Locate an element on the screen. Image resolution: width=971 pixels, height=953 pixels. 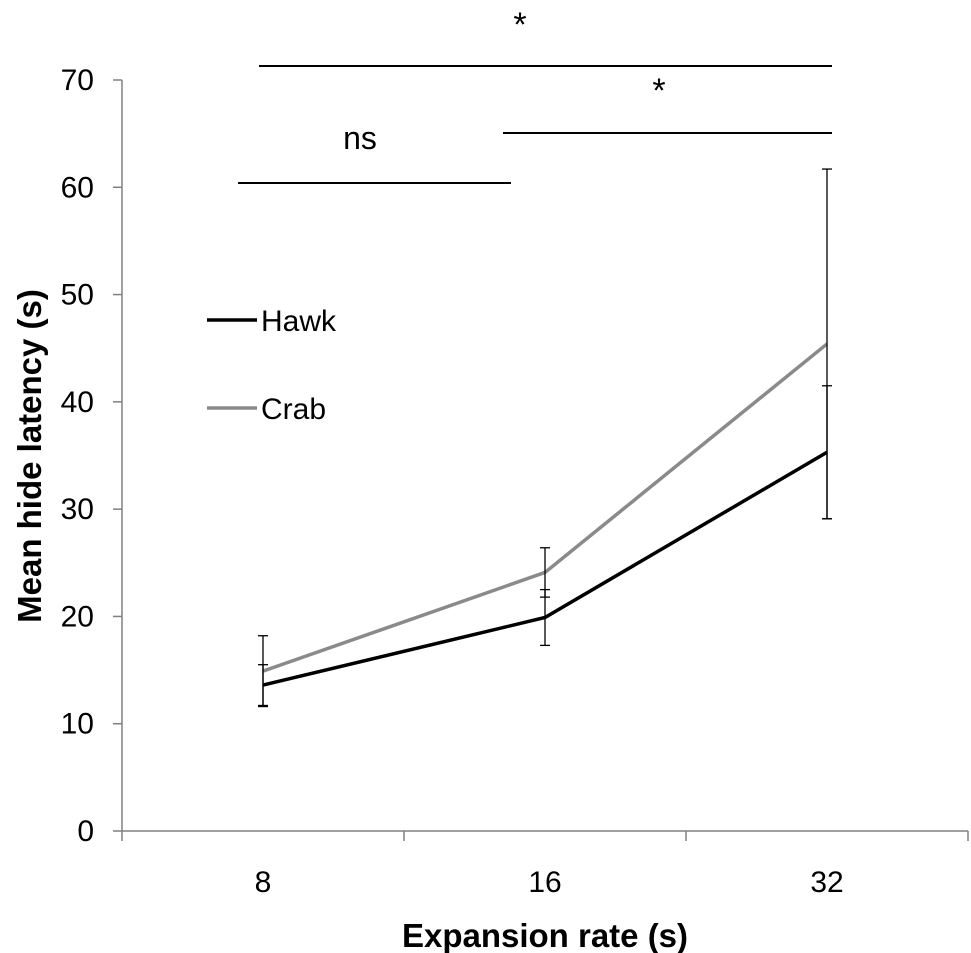
legend: Hawk Crab is located at coordinates (272, 365).